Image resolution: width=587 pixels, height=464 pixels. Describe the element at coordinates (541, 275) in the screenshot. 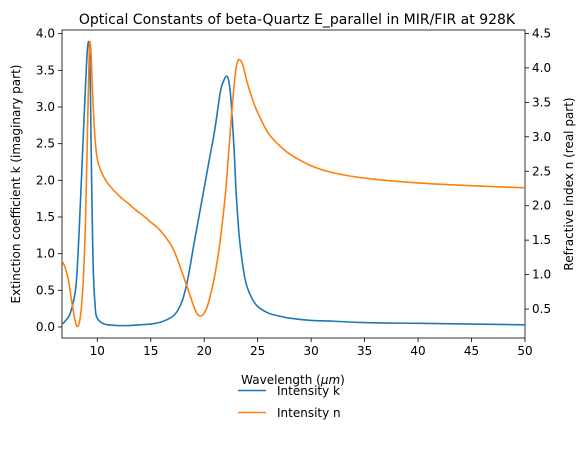

I see `y-right-tick-label: 1.0` at that location.